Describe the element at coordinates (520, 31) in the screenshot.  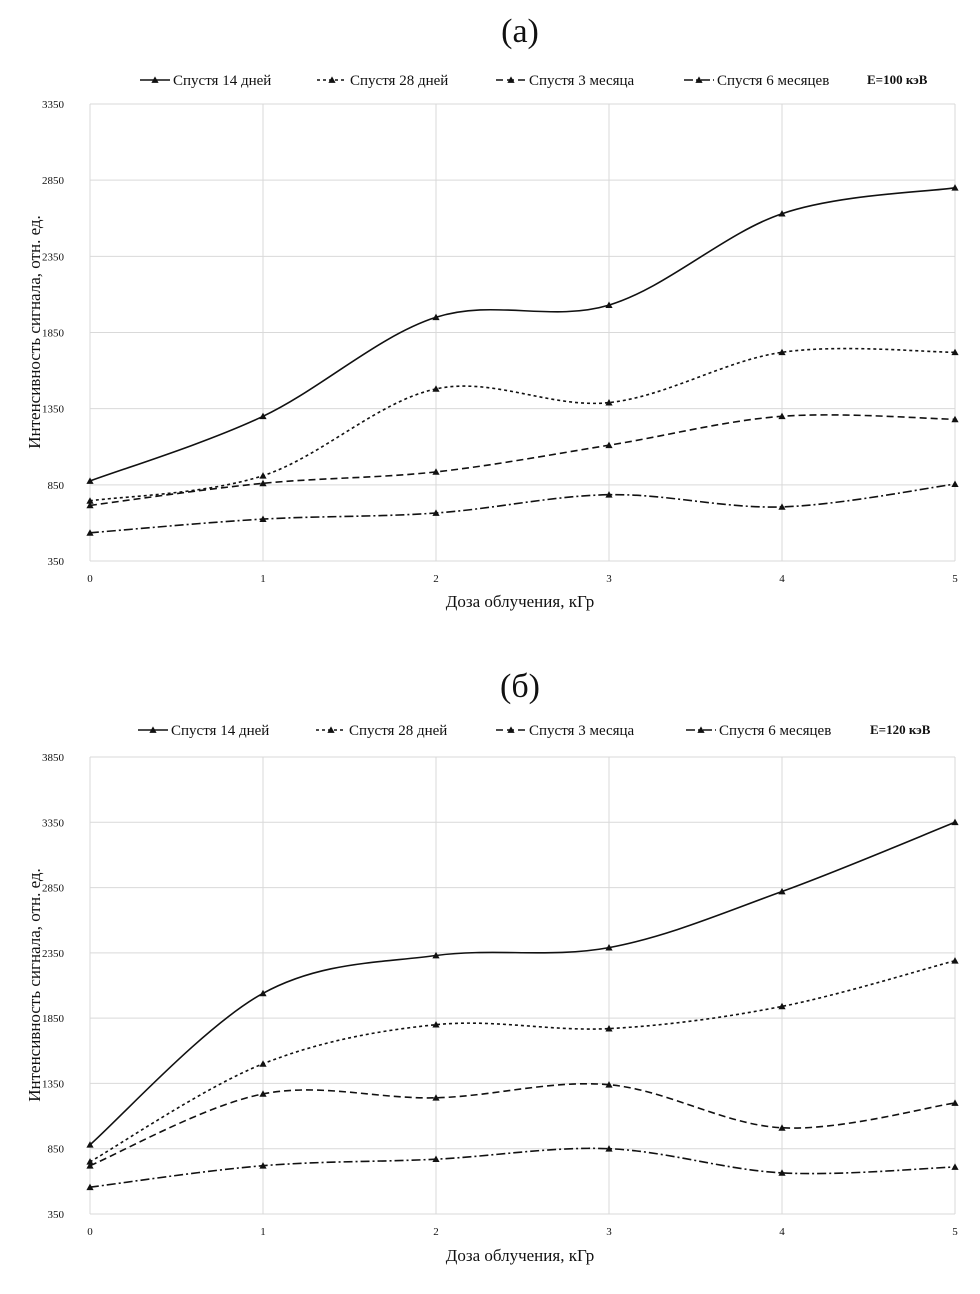
I see `panel-label: (a)` at that location.